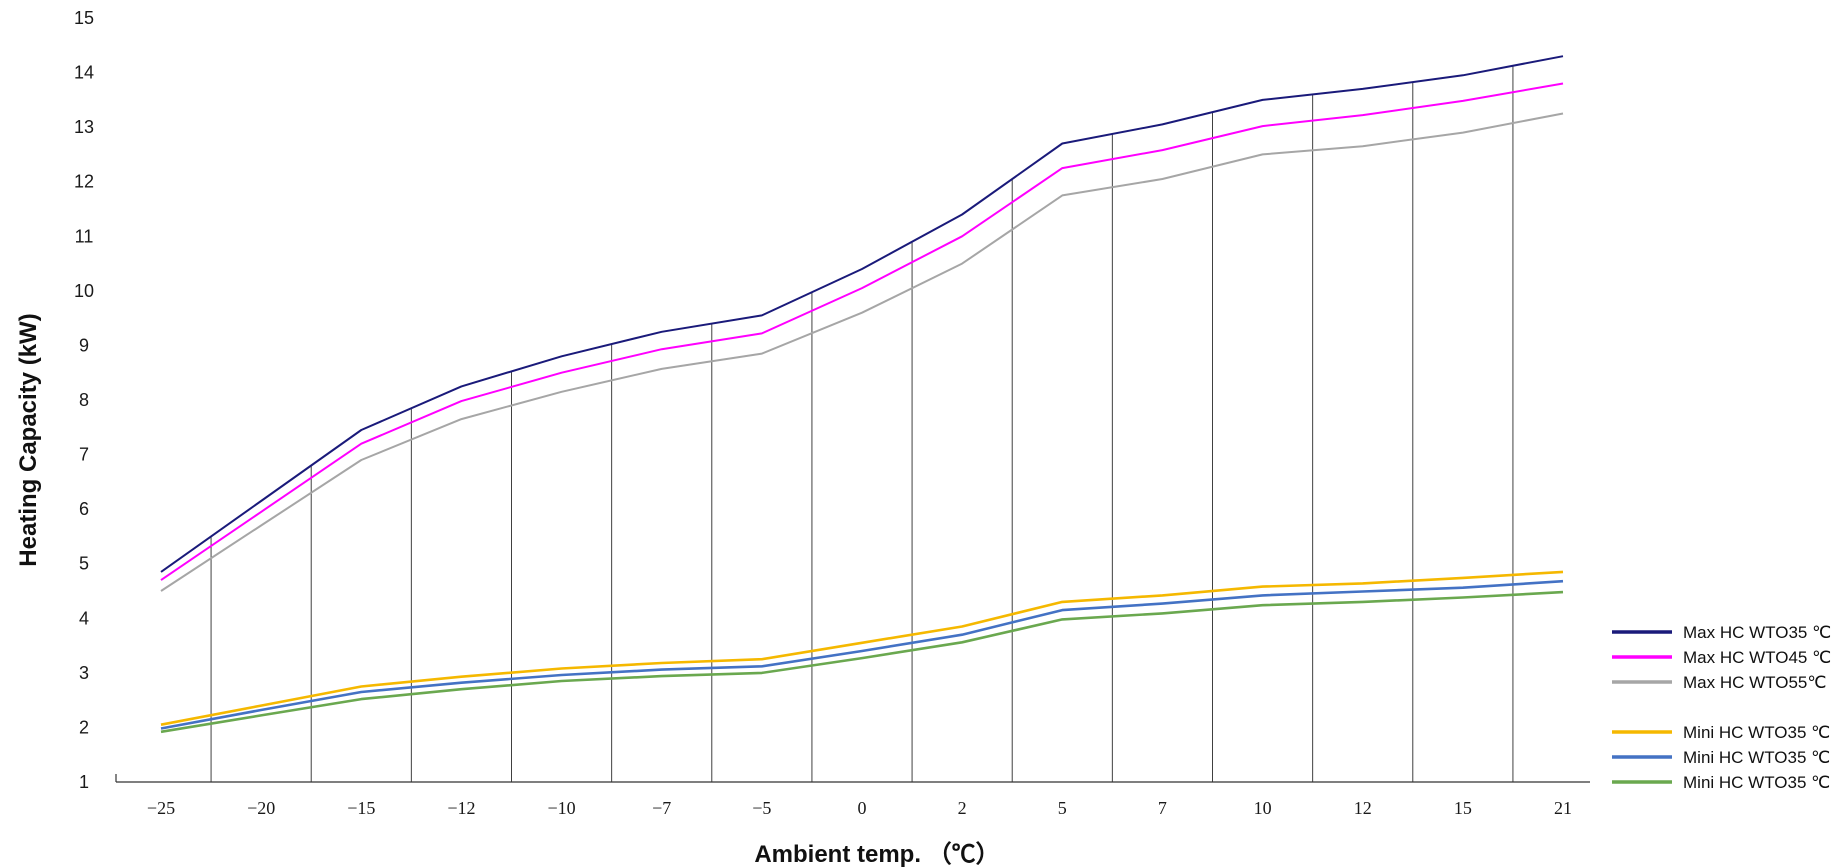  Describe the element at coordinates (84, 291) in the screenshot. I see `y-tick-label: 10` at that location.